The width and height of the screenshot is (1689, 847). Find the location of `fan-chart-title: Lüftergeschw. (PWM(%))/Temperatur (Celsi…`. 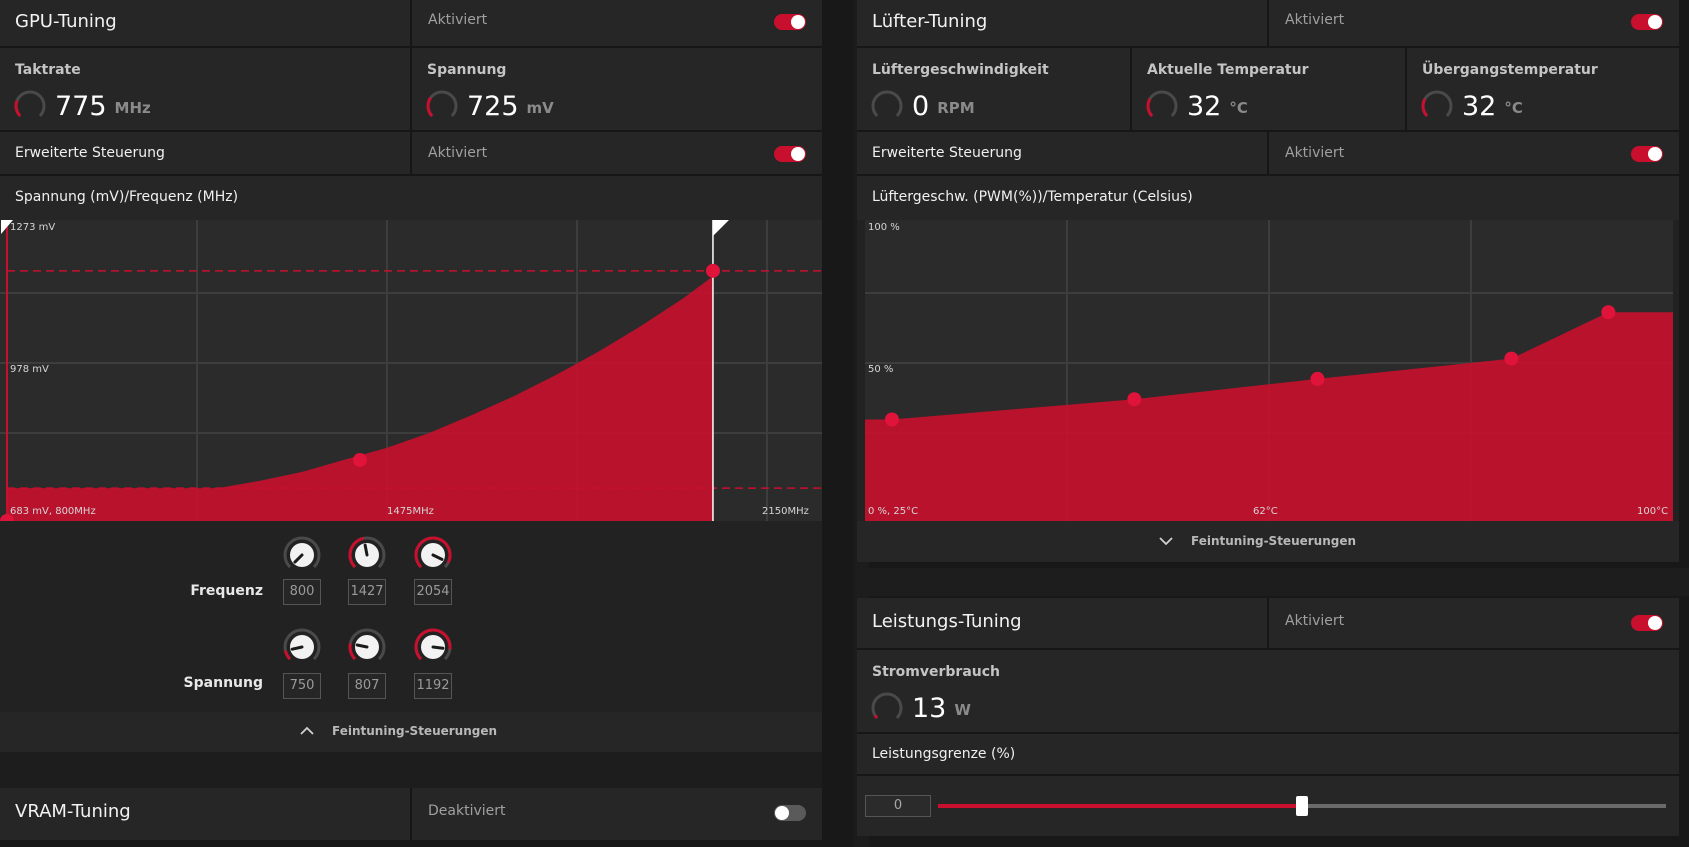

fan-chart-title: Lüftergeschw. (PWM(%))/Temperatur (Celsi… is located at coordinates (1032, 197).